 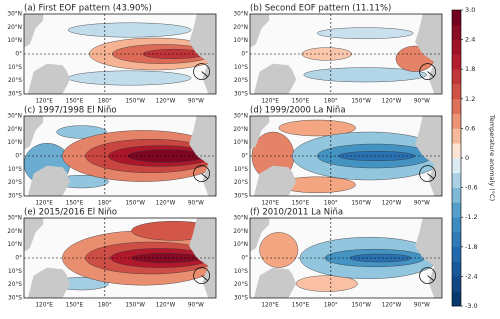 I want to click on colorbar-tick-label: 1.8, so click(x=470, y=69).